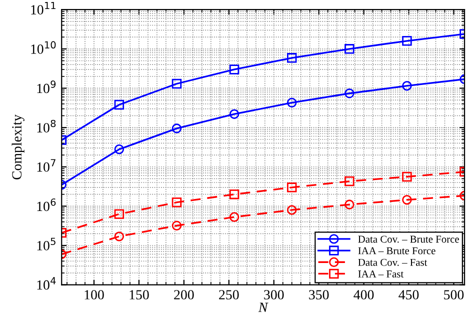 The image size is (474, 320). What do you see at coordinates (46, 165) in the screenshot?
I see `y-tick-label: 10$^{7}$` at bounding box center [46, 165].